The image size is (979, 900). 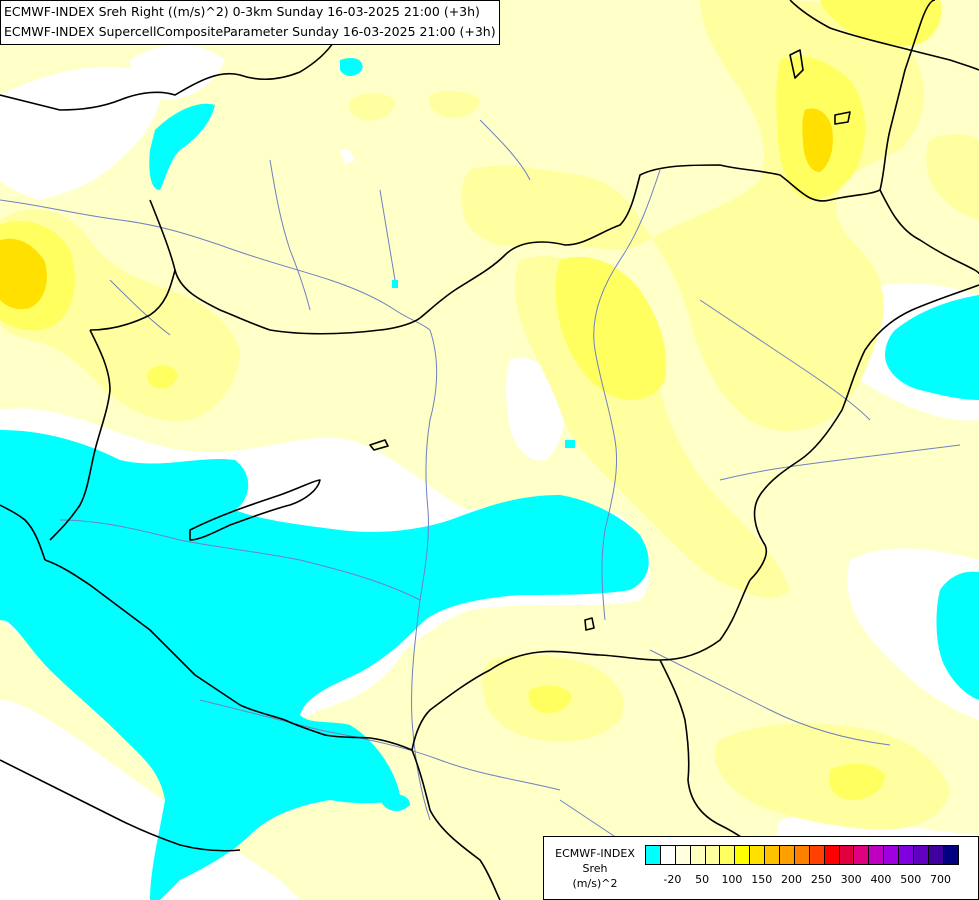 What do you see at coordinates (395, 803) in the screenshot?
I see `cyan-area-south-small` at bounding box center [395, 803].